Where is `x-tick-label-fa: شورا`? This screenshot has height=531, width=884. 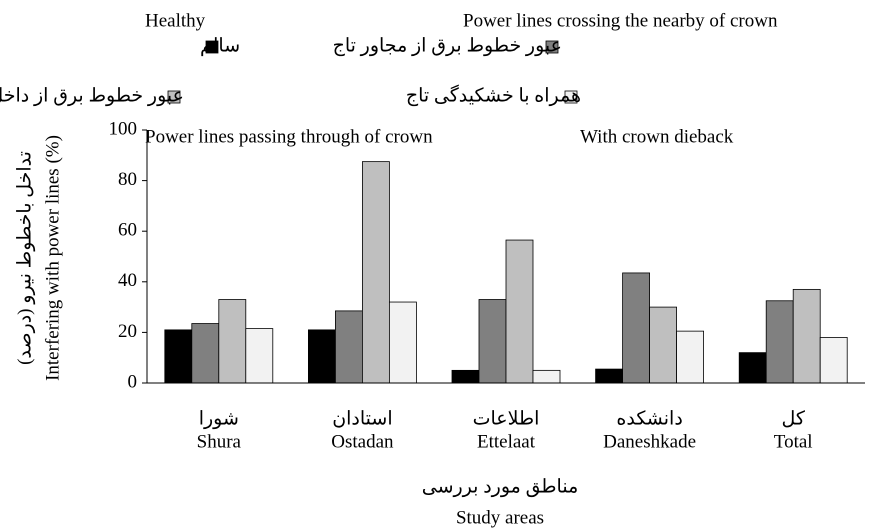 x-tick-label-fa: شورا is located at coordinates (219, 418).